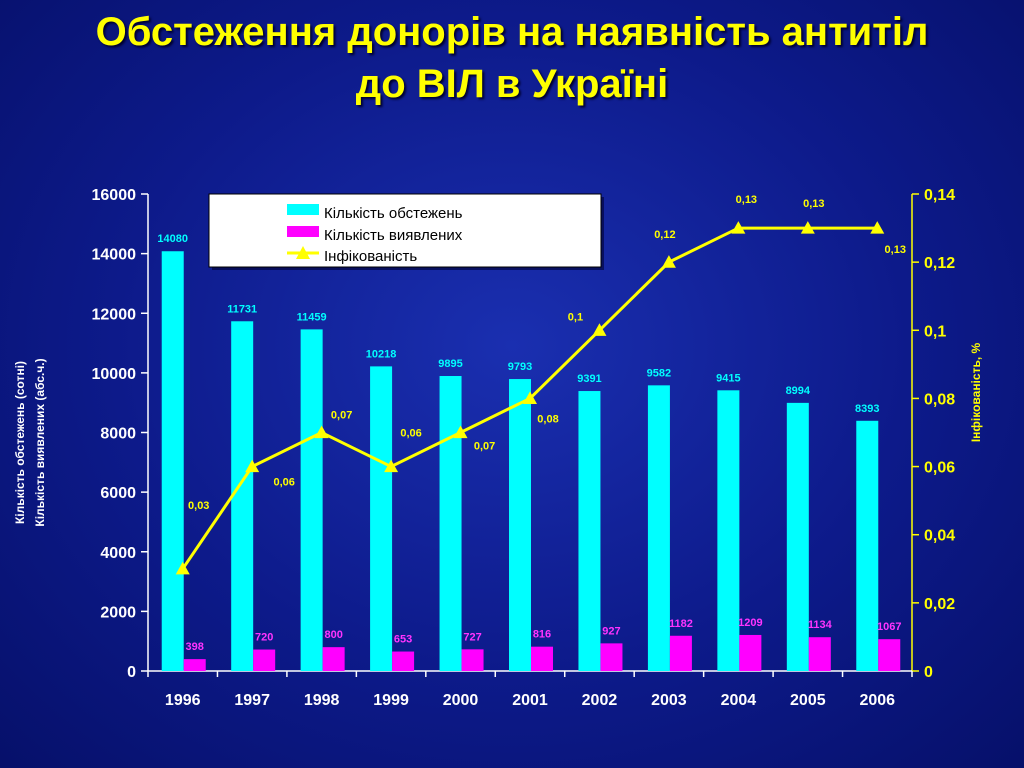 The image size is (1024, 768). Describe the element at coordinates (393, 235) in the screenshot. I see `legend-label-vyiavlenykh: Кількість виявлених` at that location.